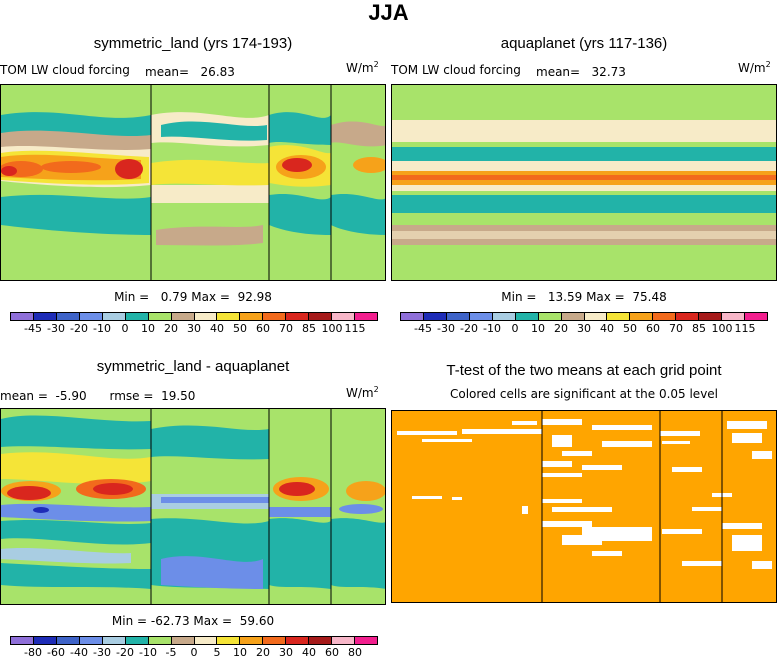 The width and height of the screenshot is (777, 661). I want to click on panel2-map, so click(584, 182).